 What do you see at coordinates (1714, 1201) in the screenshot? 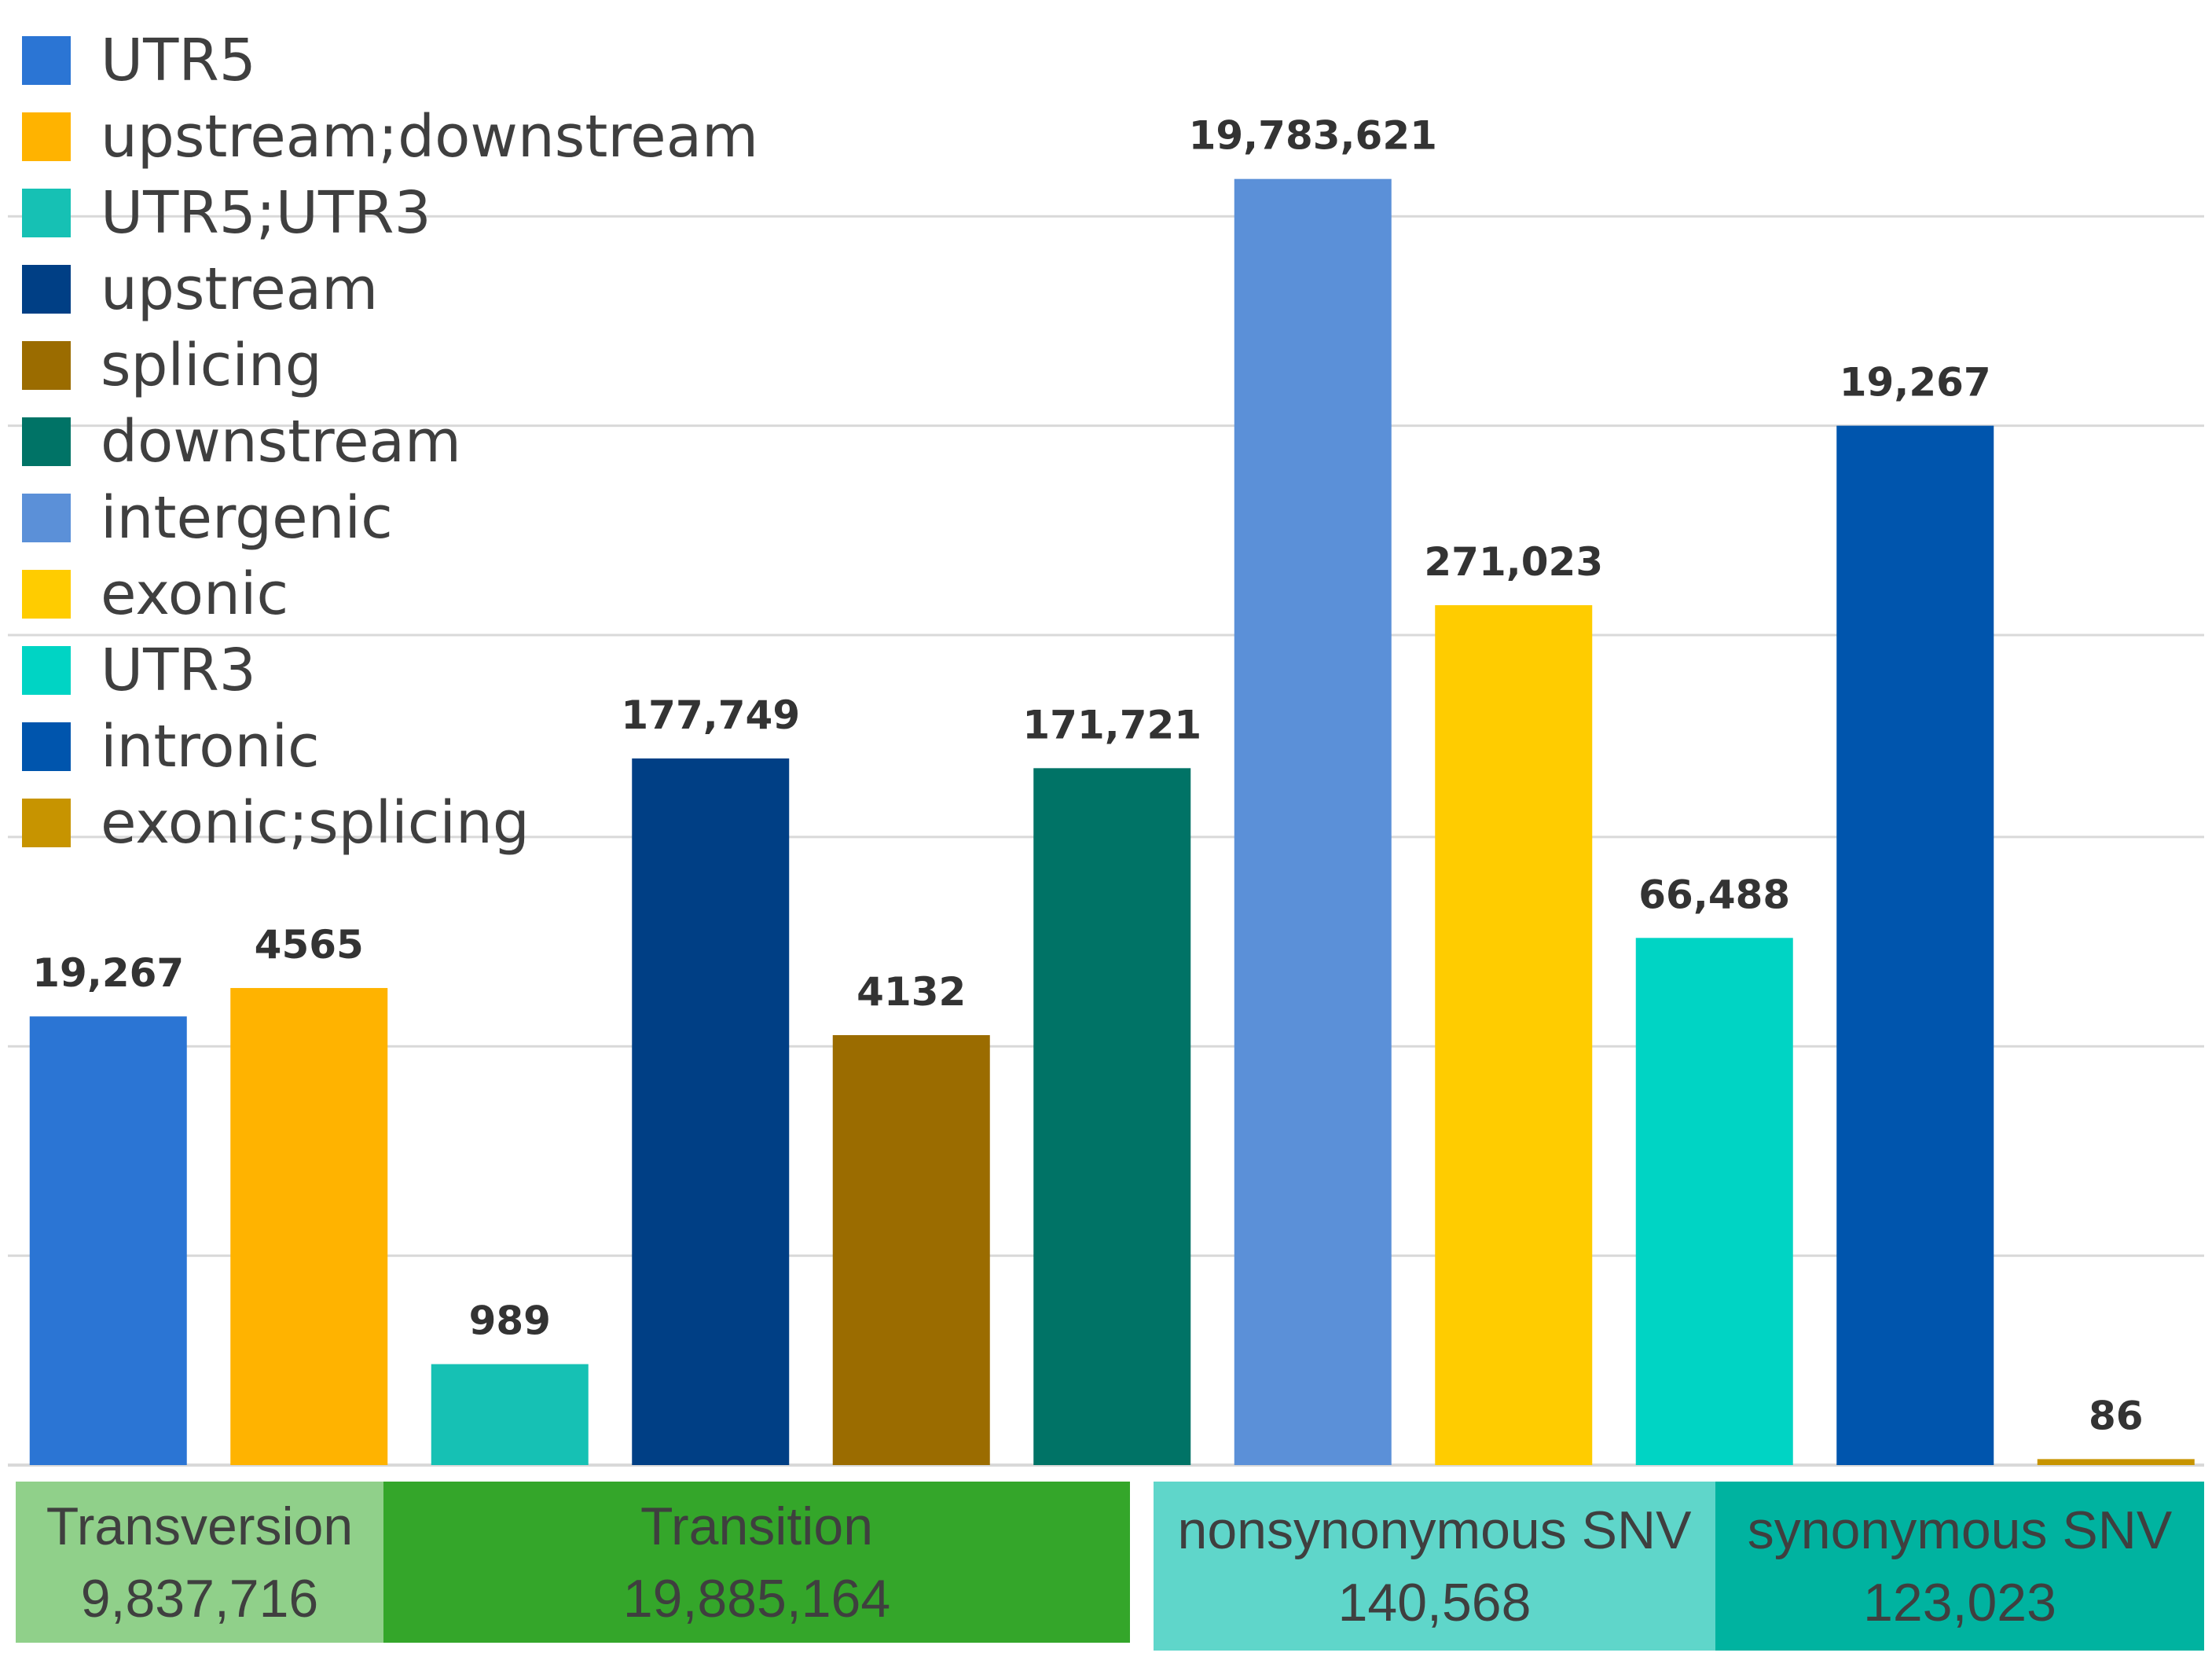
I see `bar-utr3` at bounding box center [1714, 1201].